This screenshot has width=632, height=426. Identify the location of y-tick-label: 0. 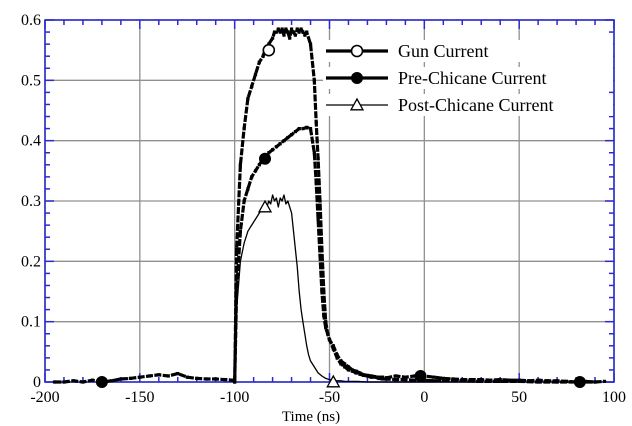
(37, 382).